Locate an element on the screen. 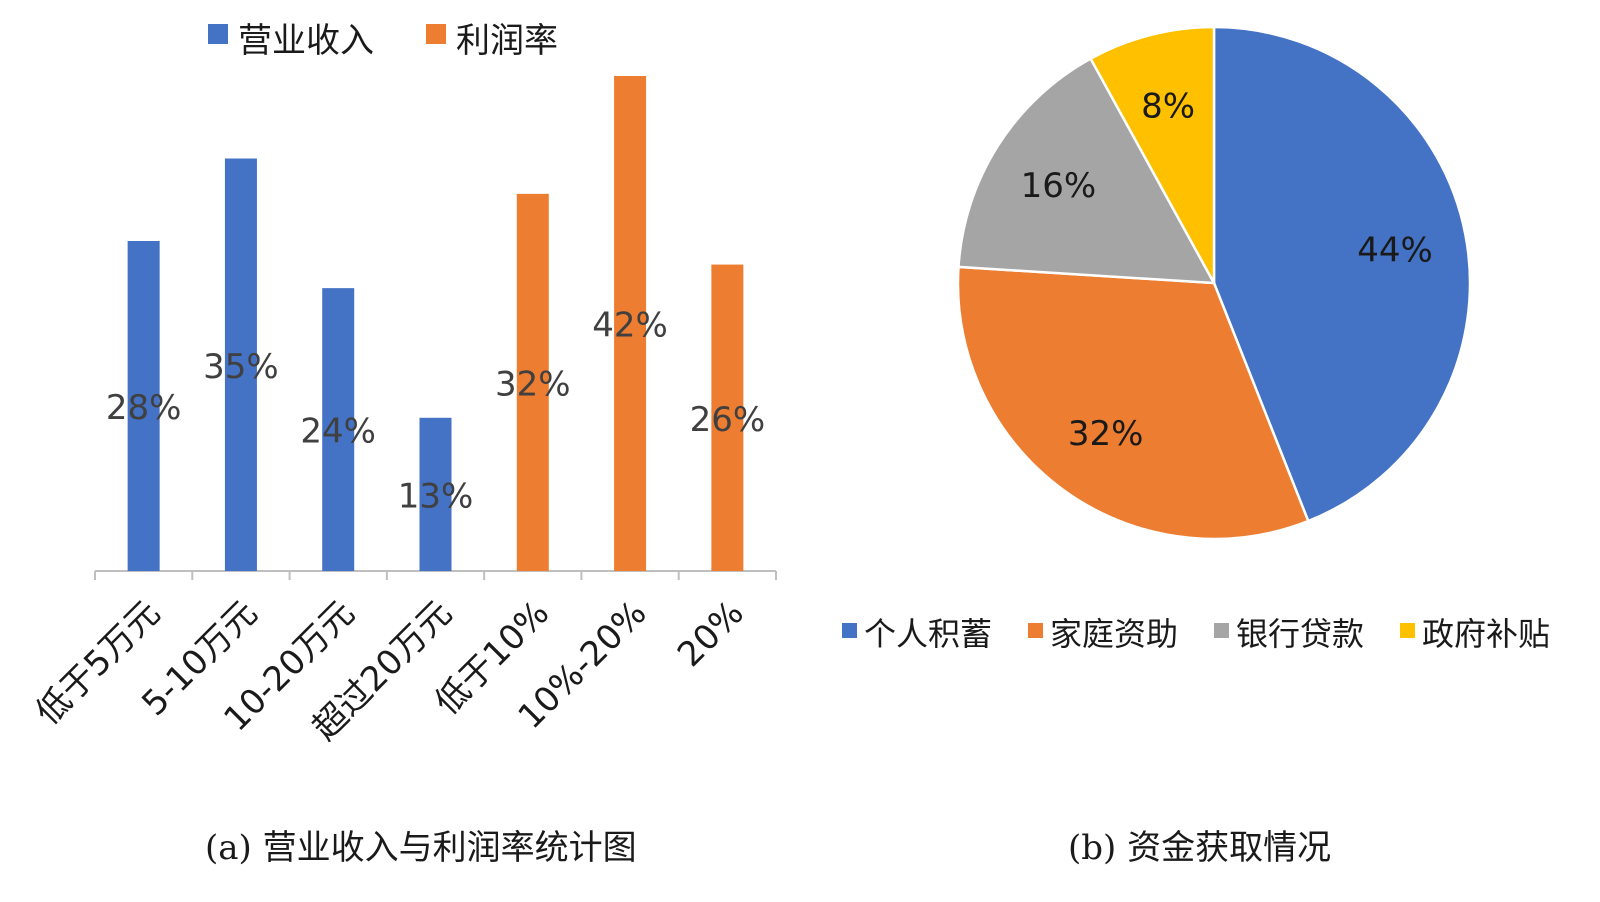 Image resolution: width=1600 pixels, height=902 pixels. bar-data-label-3: 24% is located at coordinates (338, 432).